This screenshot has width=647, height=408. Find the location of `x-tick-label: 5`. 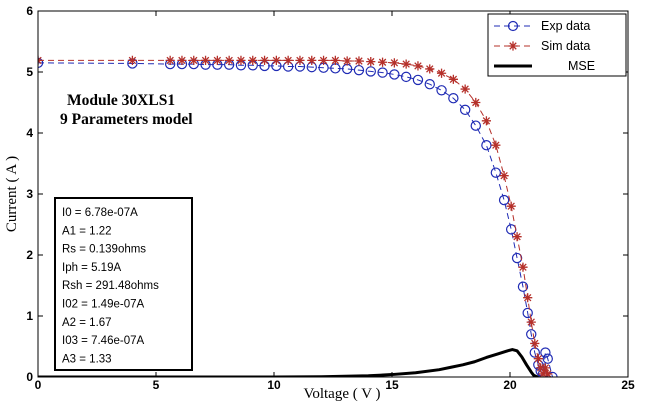

x-tick-label: 5 is located at coordinates (156, 385).